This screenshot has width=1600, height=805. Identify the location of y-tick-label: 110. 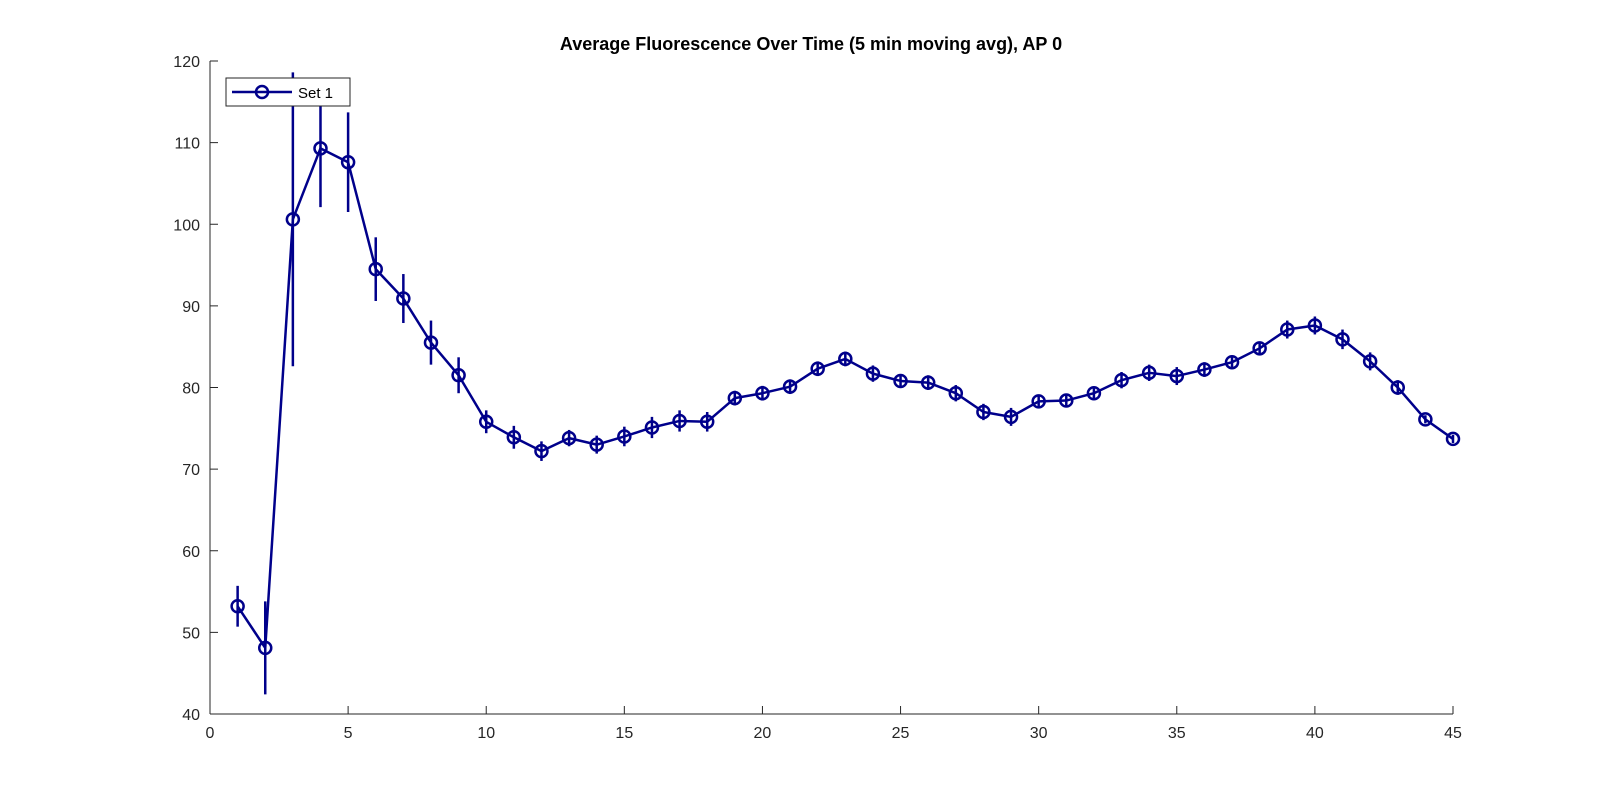
(187, 144).